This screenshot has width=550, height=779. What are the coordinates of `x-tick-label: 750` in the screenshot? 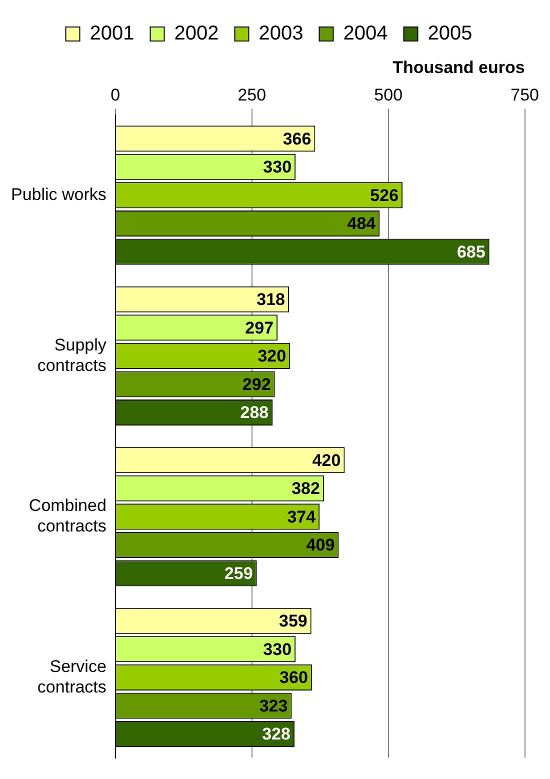 It's located at (525, 94).